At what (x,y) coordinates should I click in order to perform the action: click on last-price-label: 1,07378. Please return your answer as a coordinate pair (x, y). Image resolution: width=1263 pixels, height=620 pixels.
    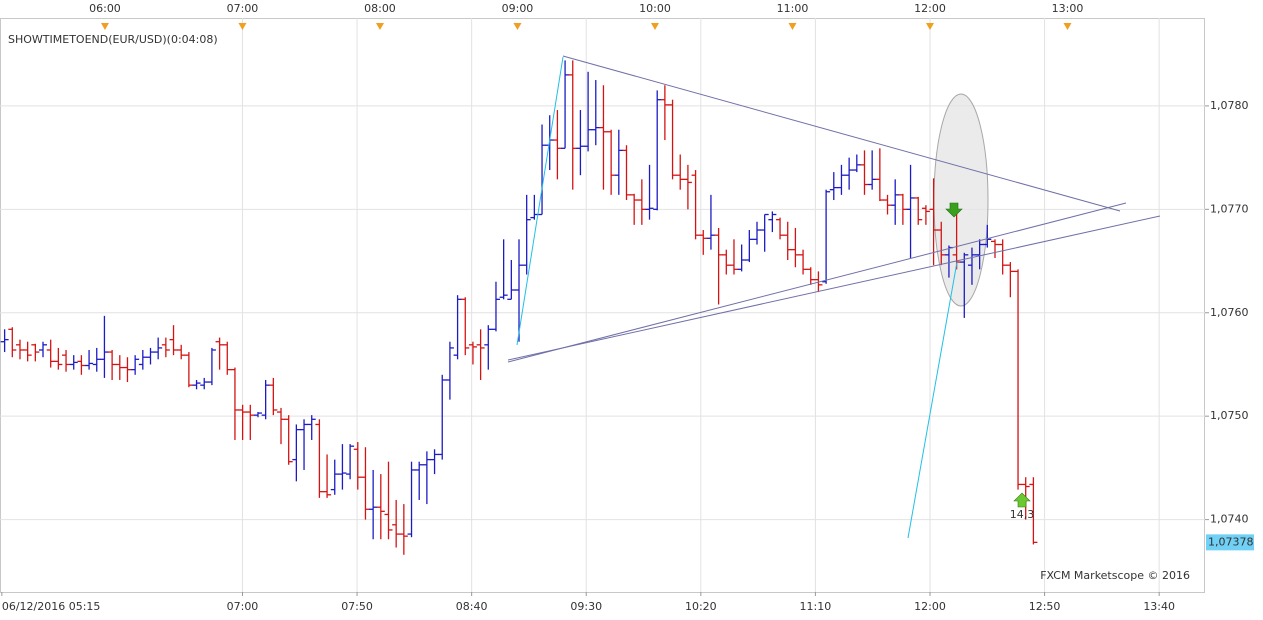
    Looking at the image, I should click on (1231, 541).